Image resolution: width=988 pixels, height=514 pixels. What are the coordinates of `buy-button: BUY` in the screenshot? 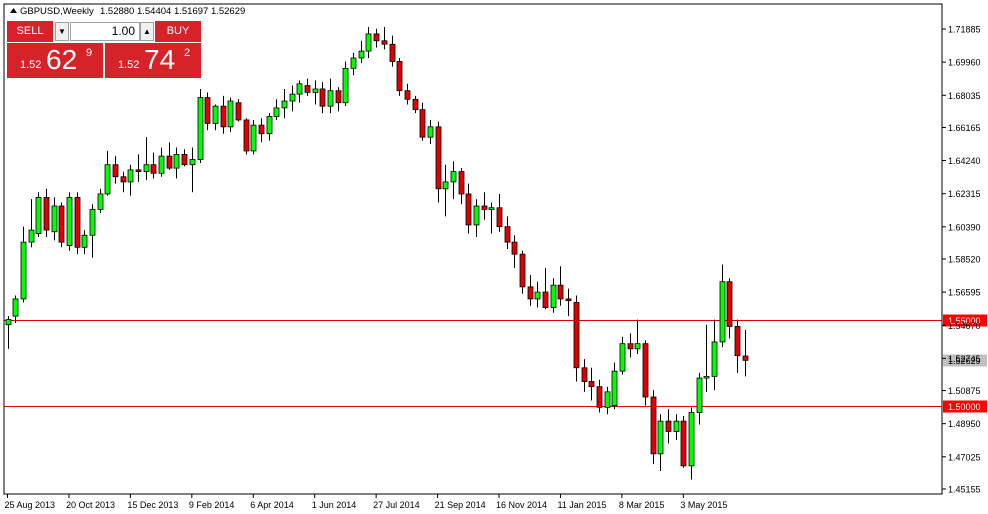 It's located at (178, 31).